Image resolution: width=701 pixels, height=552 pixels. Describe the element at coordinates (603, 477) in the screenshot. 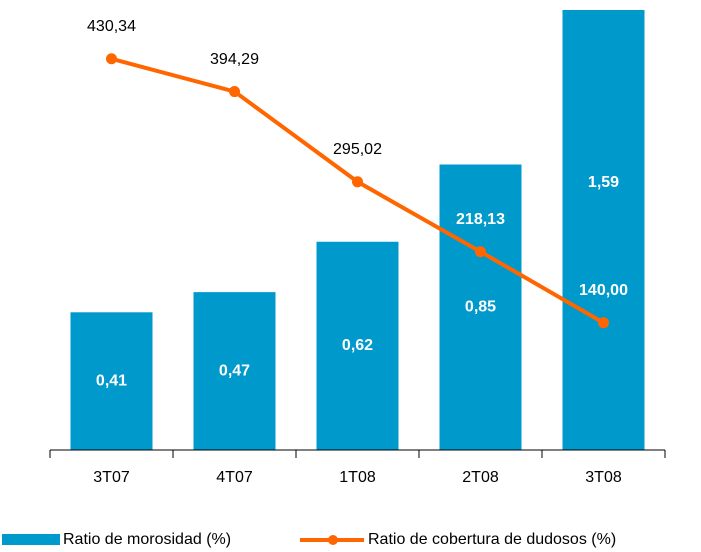

I see `x-tick-label: 3T08` at that location.